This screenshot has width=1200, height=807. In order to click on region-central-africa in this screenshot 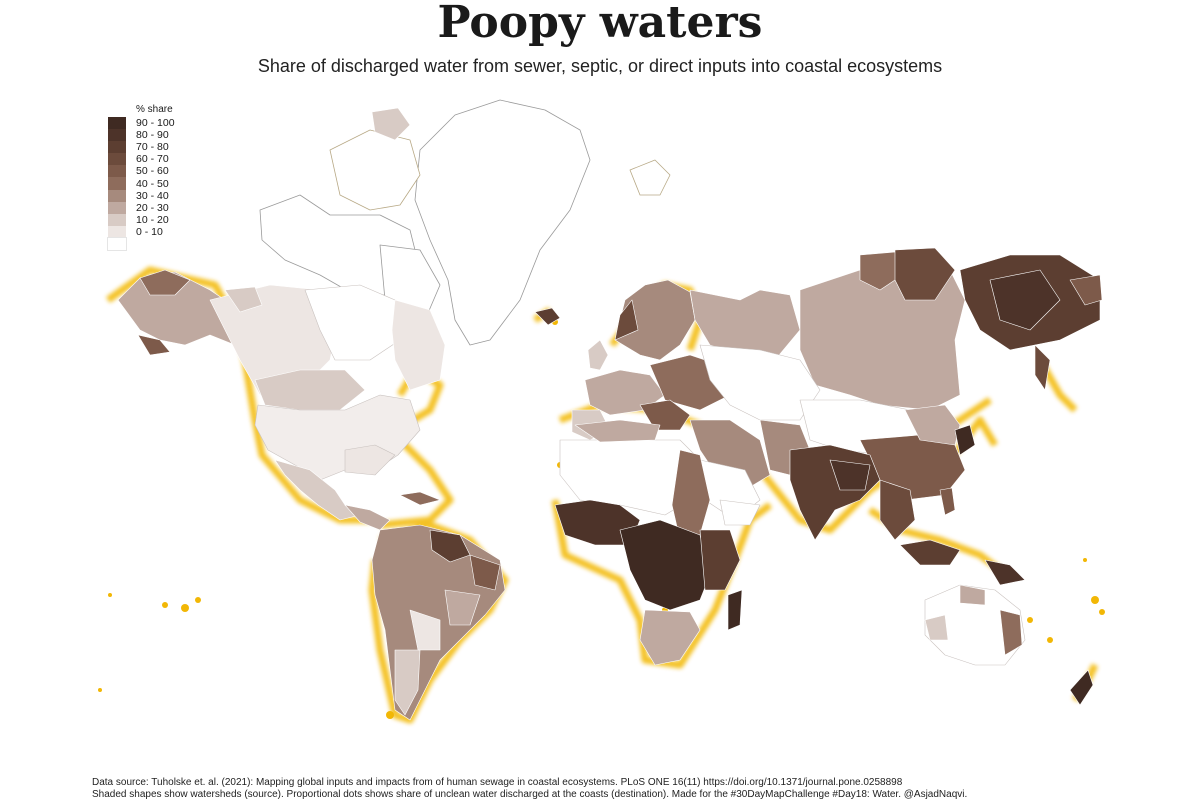, I will do `click(665, 565)`.